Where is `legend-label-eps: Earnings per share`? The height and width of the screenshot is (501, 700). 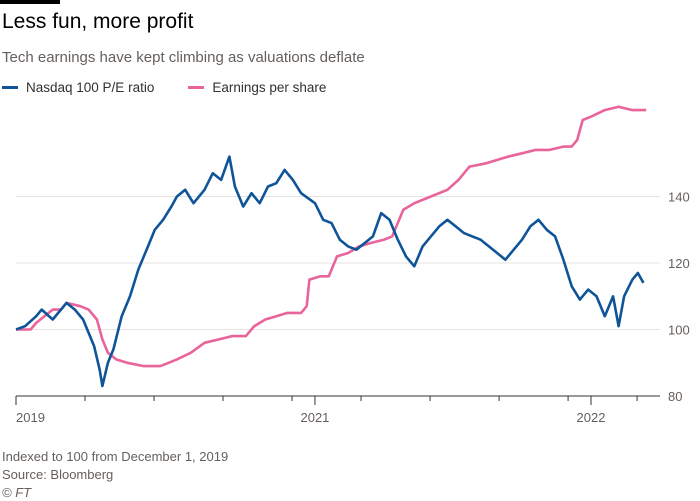
legend-label-eps: Earnings per share is located at coordinates (269, 87).